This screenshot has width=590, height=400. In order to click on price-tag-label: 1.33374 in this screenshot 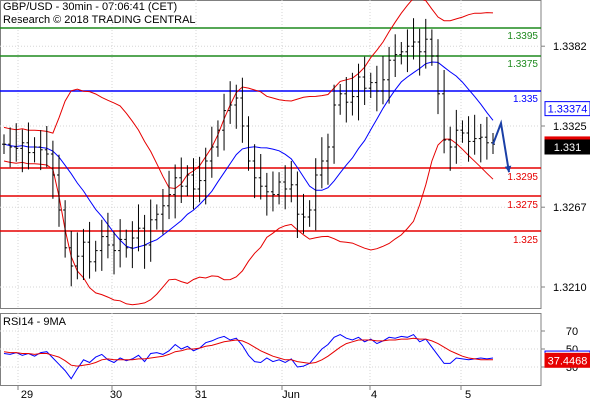, I will do `click(568, 110)`.